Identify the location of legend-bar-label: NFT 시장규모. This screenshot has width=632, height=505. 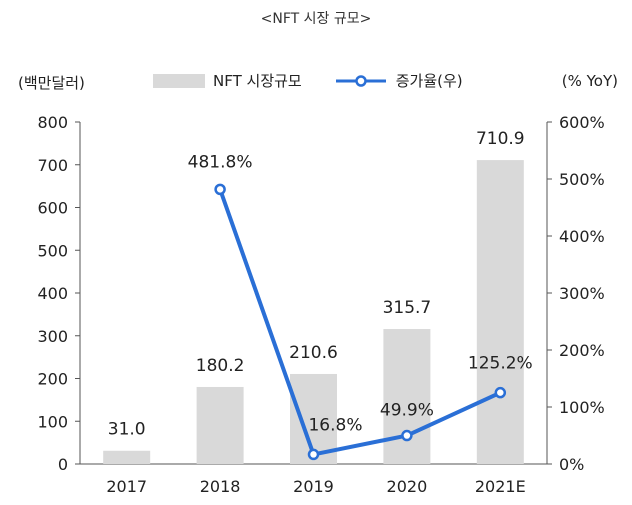
(257, 81).